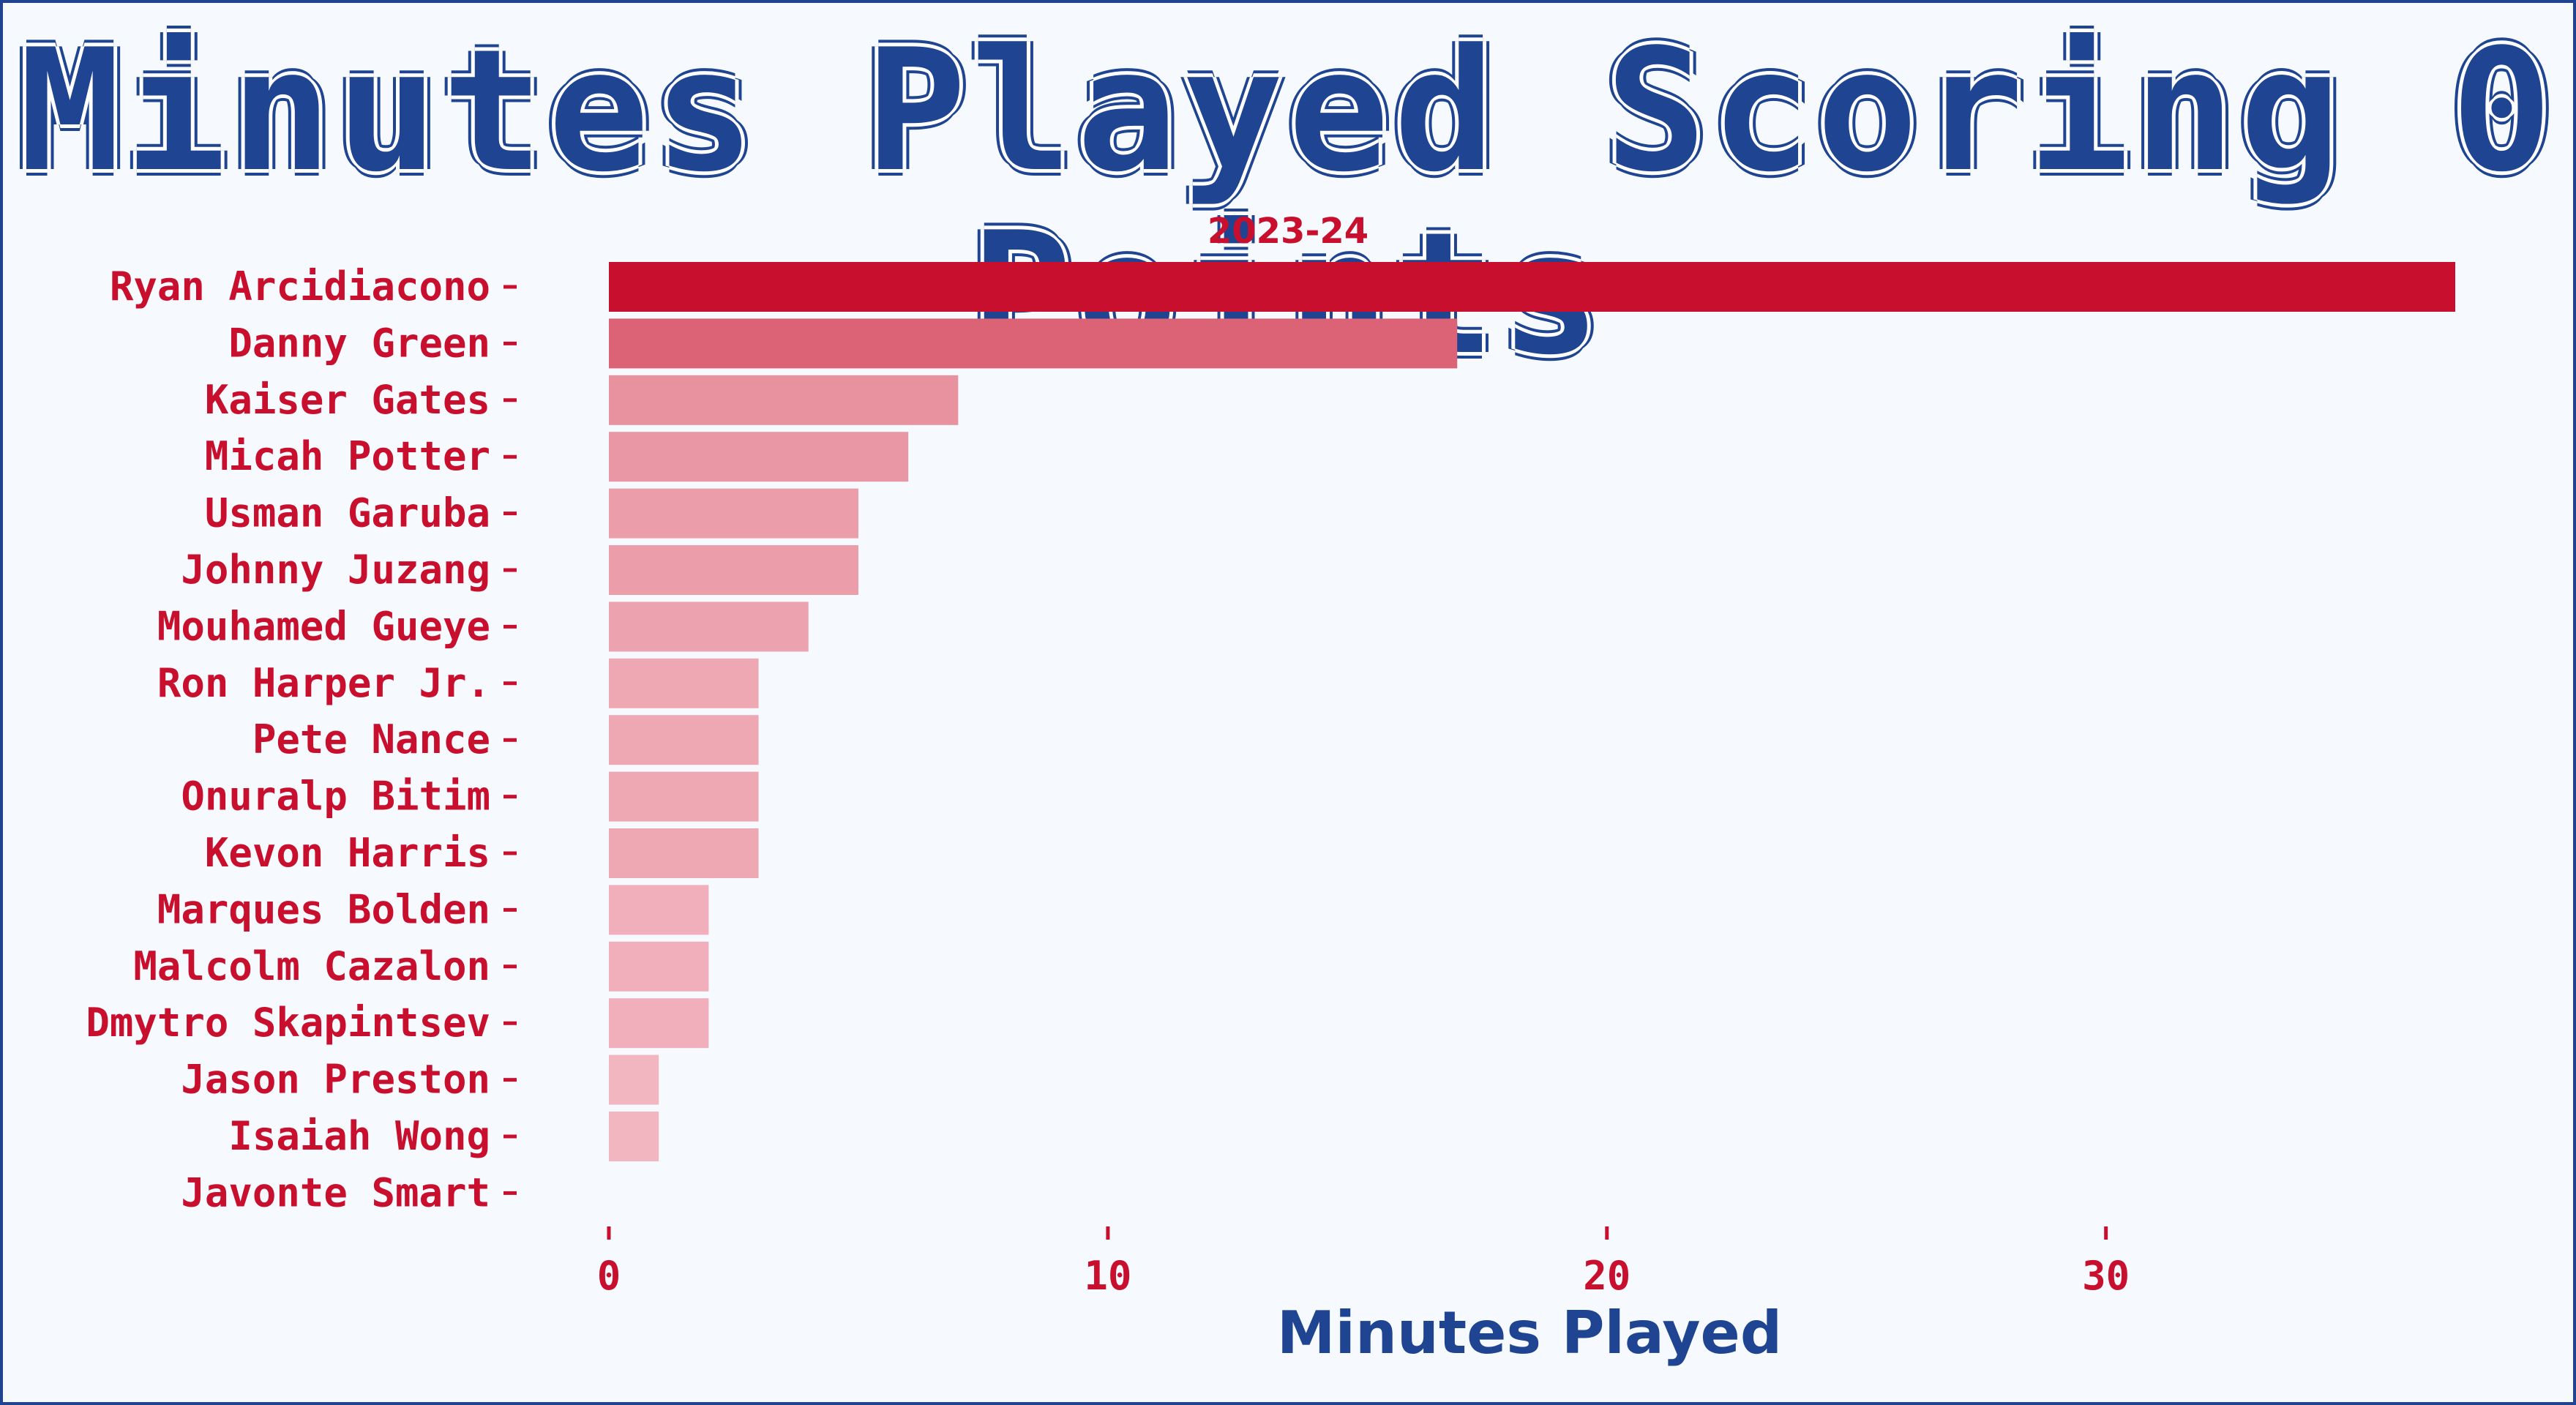  I want to click on chart-subtitle: 2023-24, so click(1288, 232).